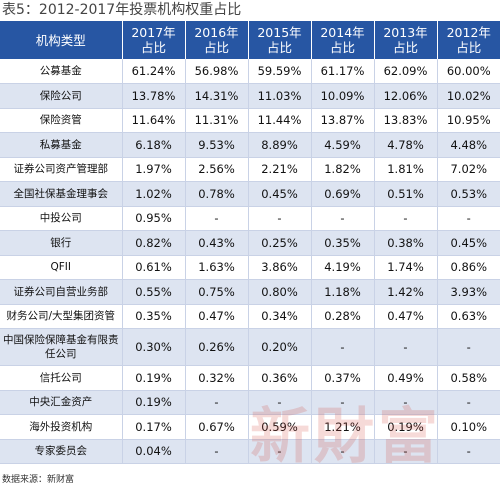 This screenshot has width=500, height=487. I want to click on table-cell: 12.06%, so click(406, 96).